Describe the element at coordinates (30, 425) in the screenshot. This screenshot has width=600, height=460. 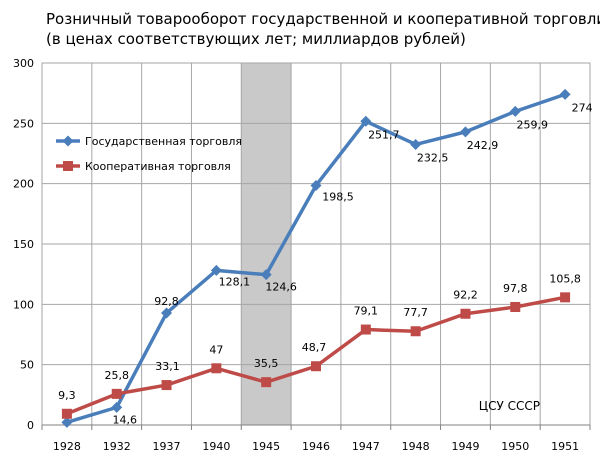
I see `y-tick-label: 0` at that location.